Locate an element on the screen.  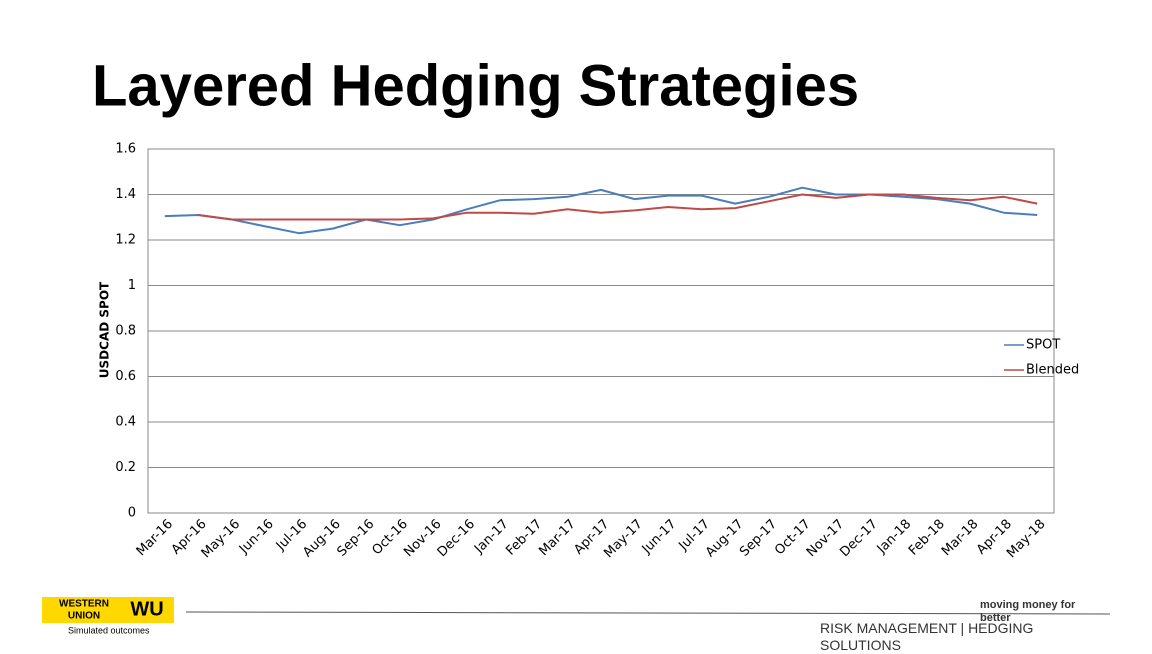
y-tick-label: 0.4 is located at coordinates (125, 422).